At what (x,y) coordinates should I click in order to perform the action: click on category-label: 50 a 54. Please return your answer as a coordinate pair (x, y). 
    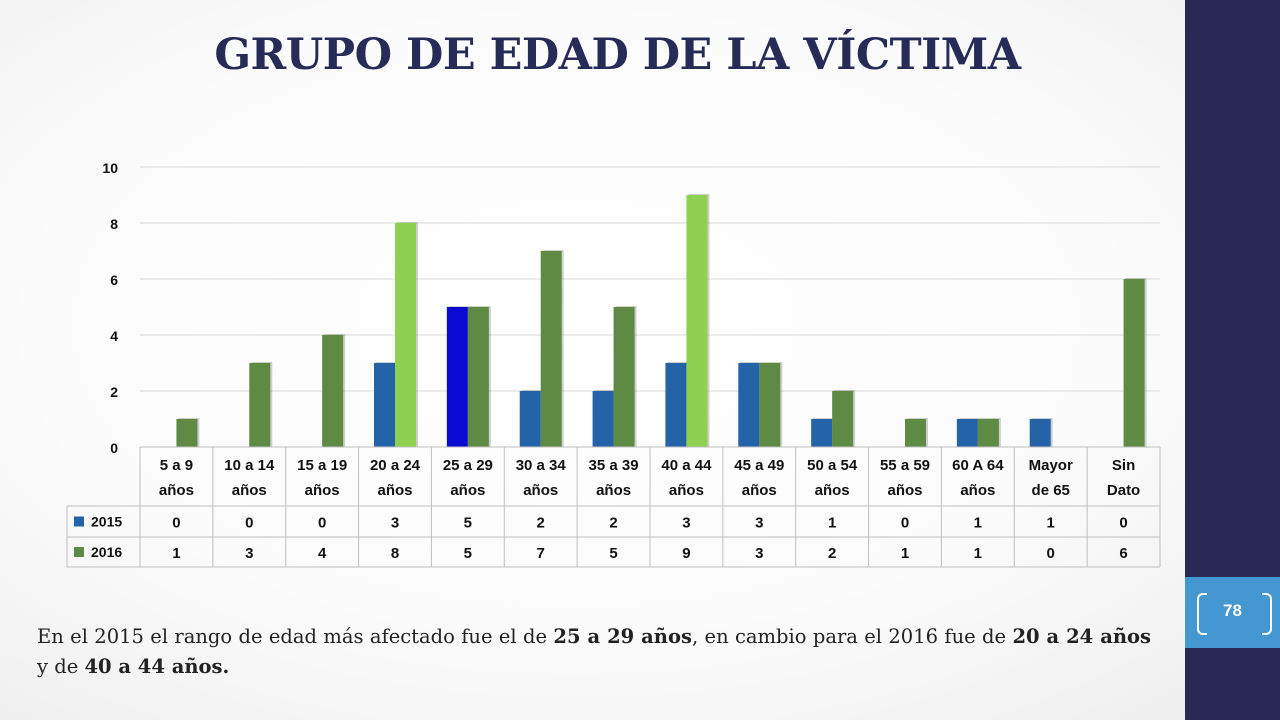
    Looking at the image, I should click on (832, 465).